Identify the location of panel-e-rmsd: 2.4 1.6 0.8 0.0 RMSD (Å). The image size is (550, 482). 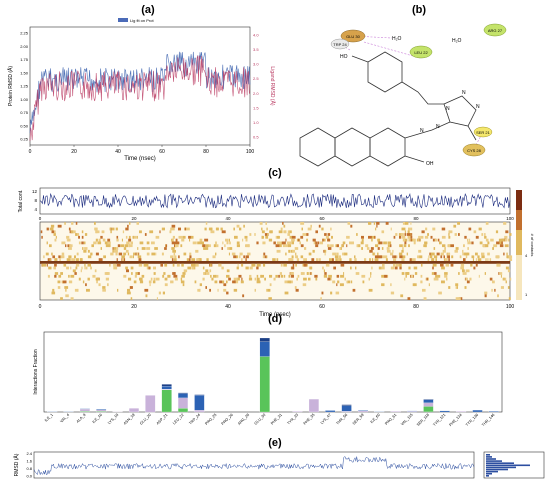
(279, 465).